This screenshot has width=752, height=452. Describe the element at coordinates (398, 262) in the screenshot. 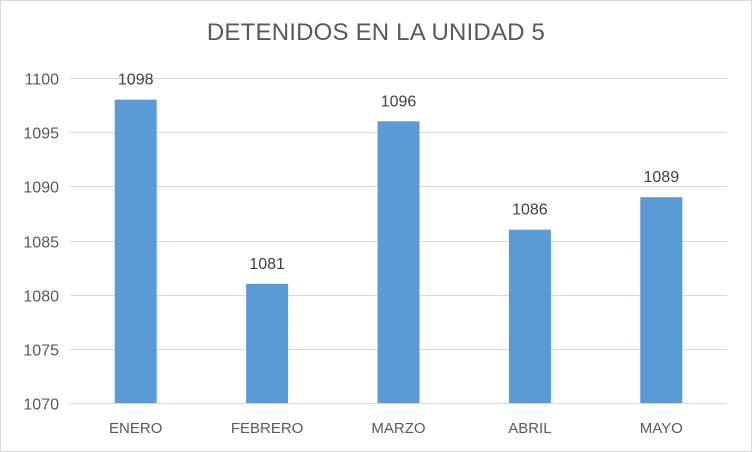

I see `bar-marzo` at that location.